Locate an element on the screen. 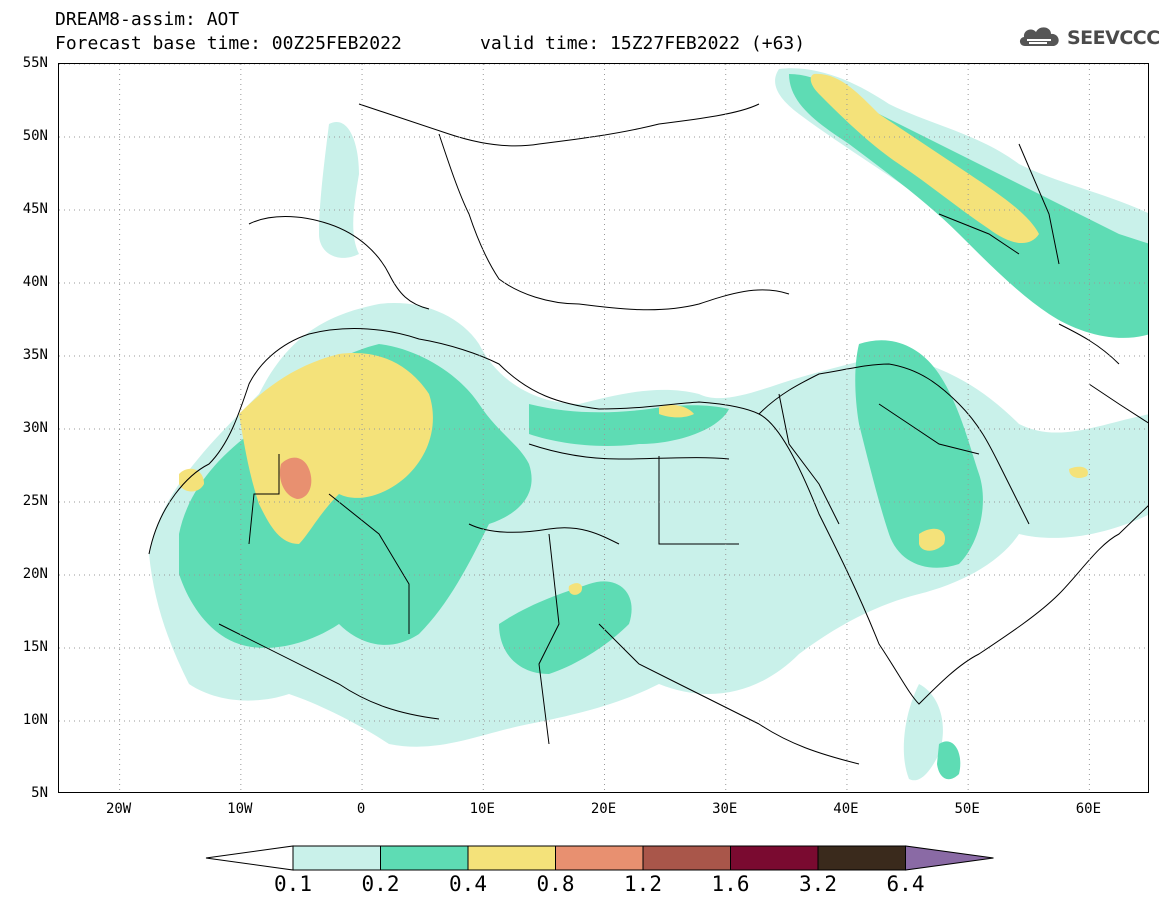 The width and height of the screenshot is (1165, 905). lon-tick-label: 10E is located at coordinates (482, 809).